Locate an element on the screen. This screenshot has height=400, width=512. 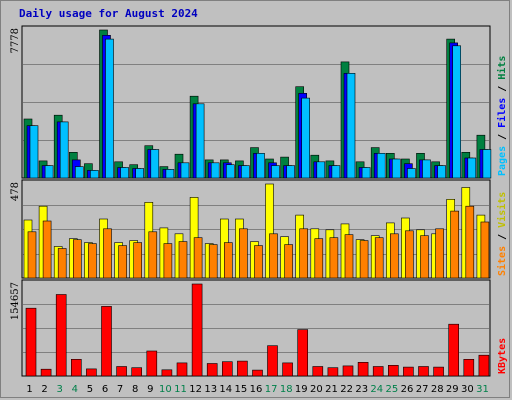
day-label-8: 8 is located at coordinates (135, 389).